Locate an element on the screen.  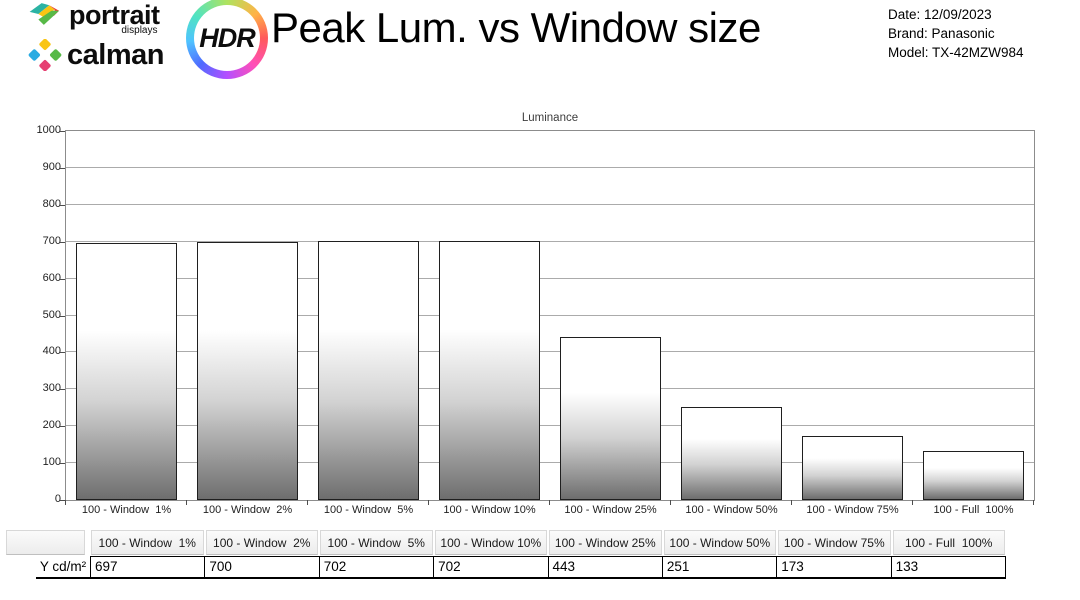
displays-wordmark: displays is located at coordinates (139, 30).